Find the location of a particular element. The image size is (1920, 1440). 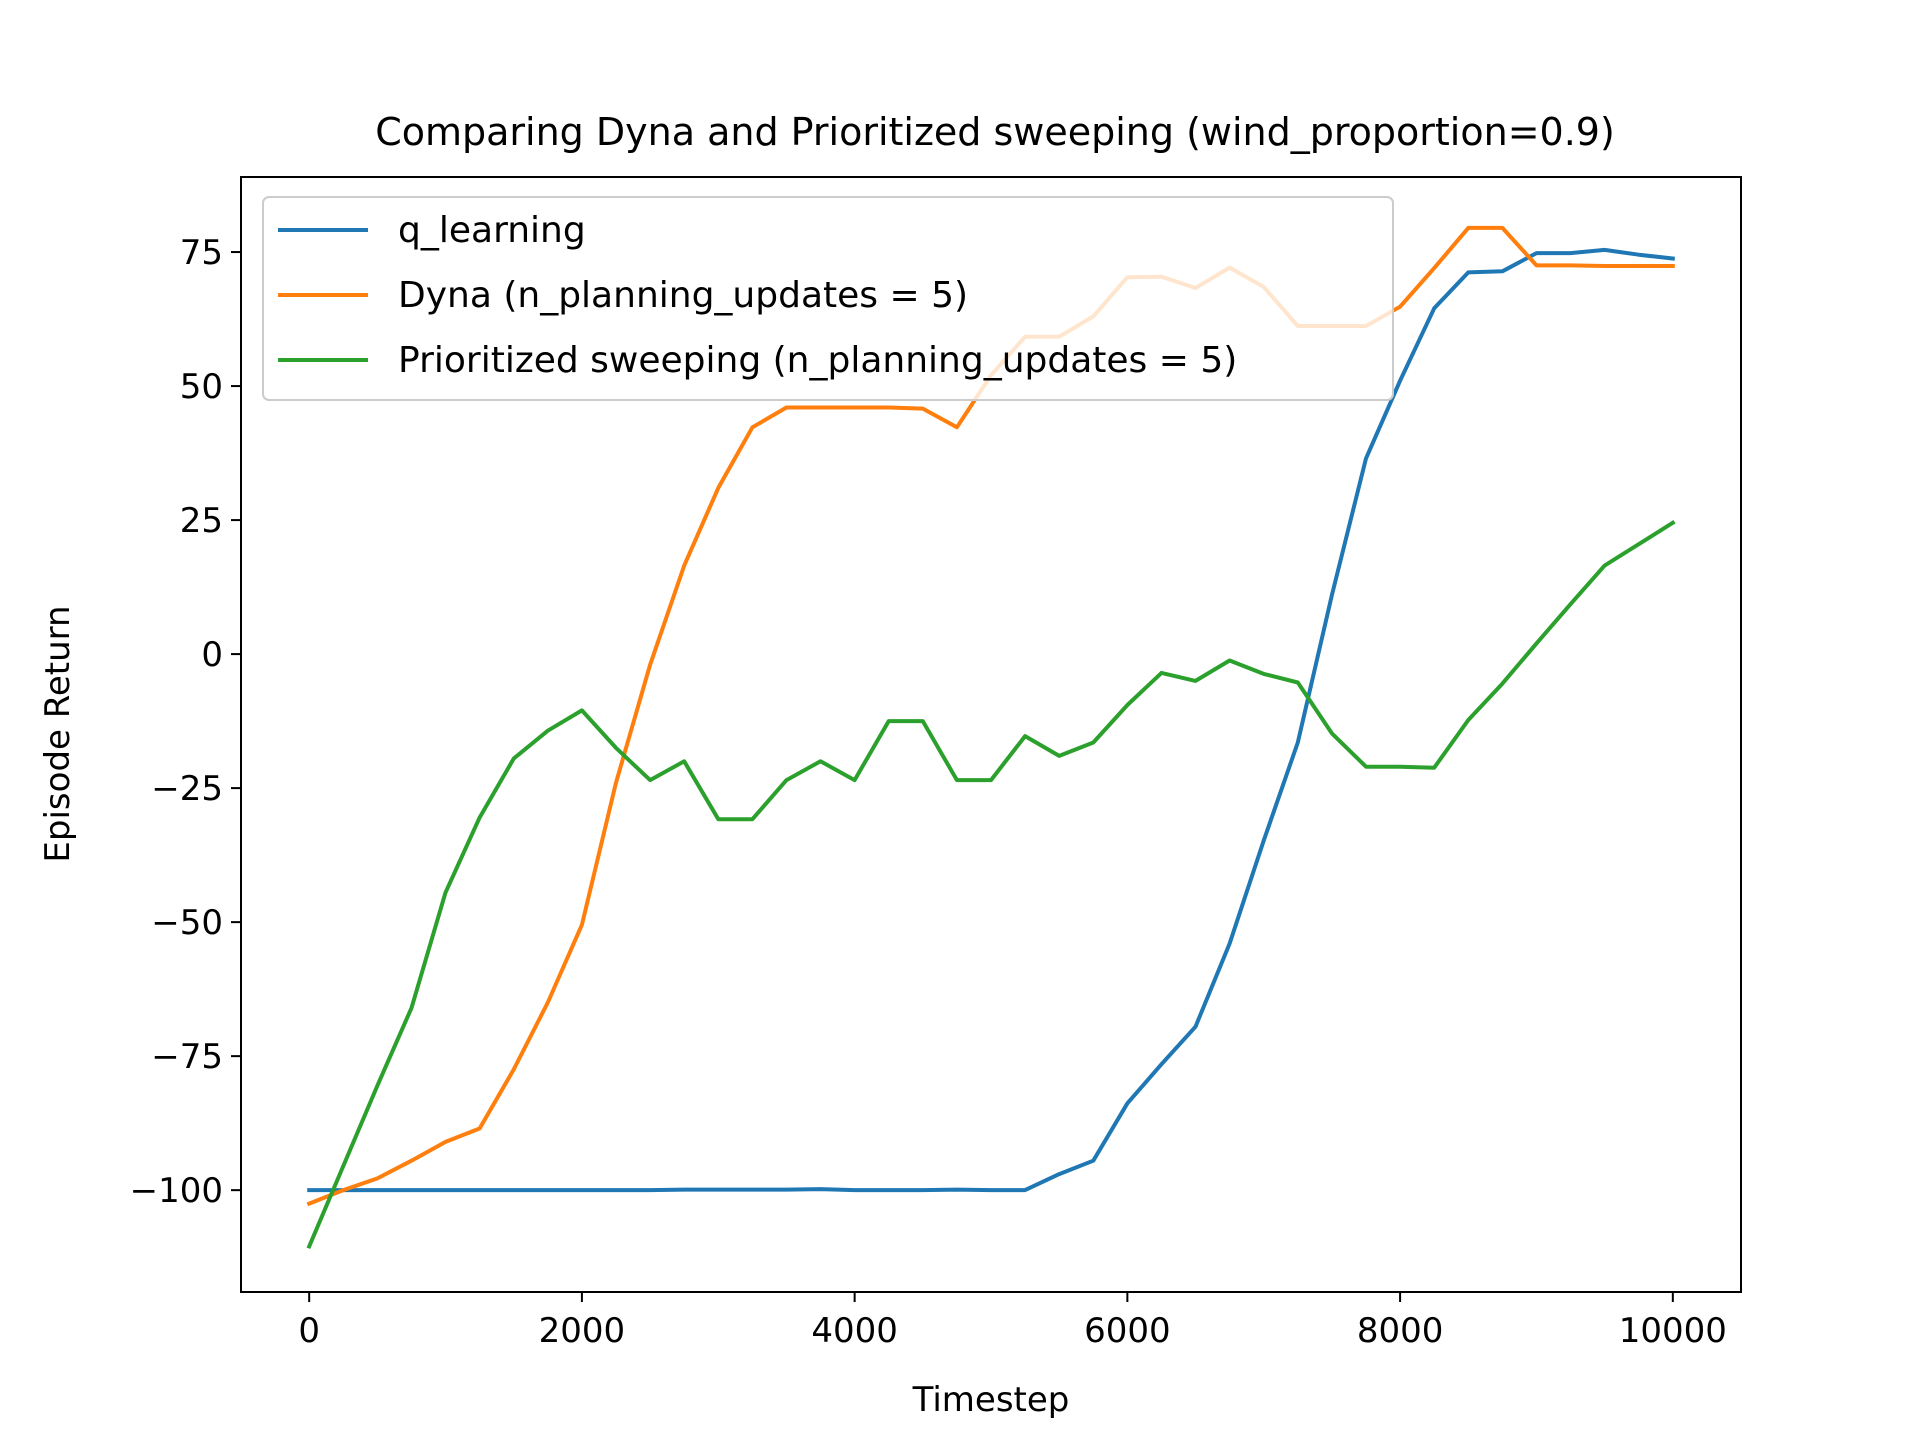

legend-label-q-learning: q_learning is located at coordinates (492, 230).